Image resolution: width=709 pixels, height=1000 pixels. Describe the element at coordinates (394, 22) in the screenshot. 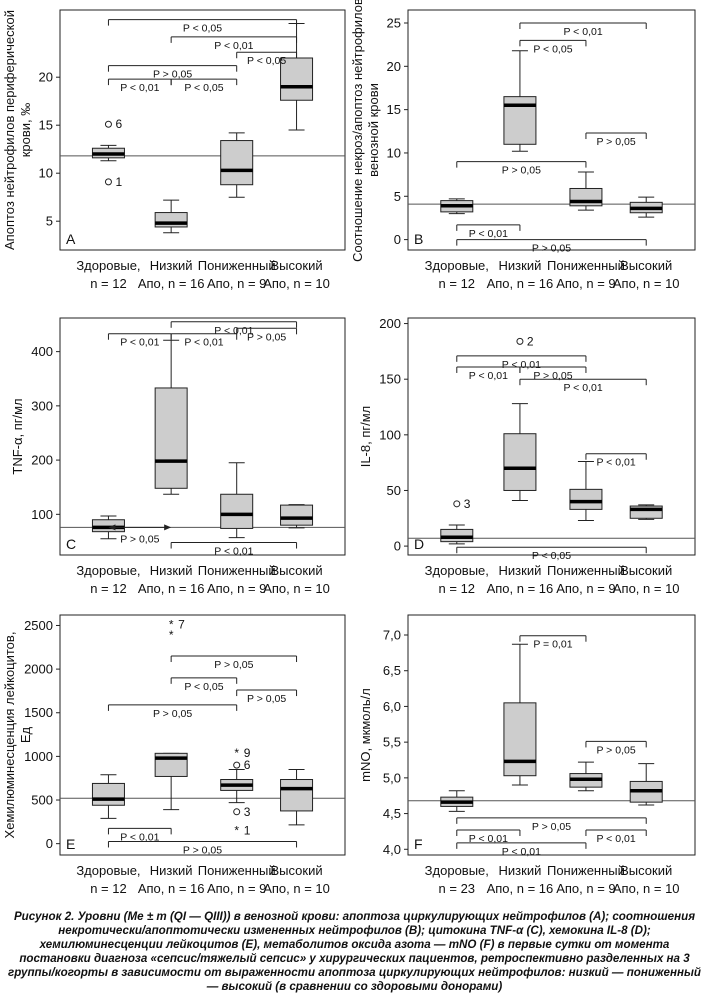

I see `y-tick-label: 25` at that location.